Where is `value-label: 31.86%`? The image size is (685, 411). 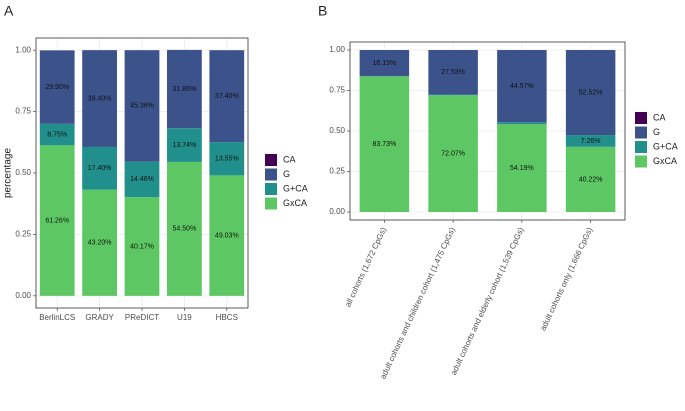
value-label: 31.86% is located at coordinates (185, 89).